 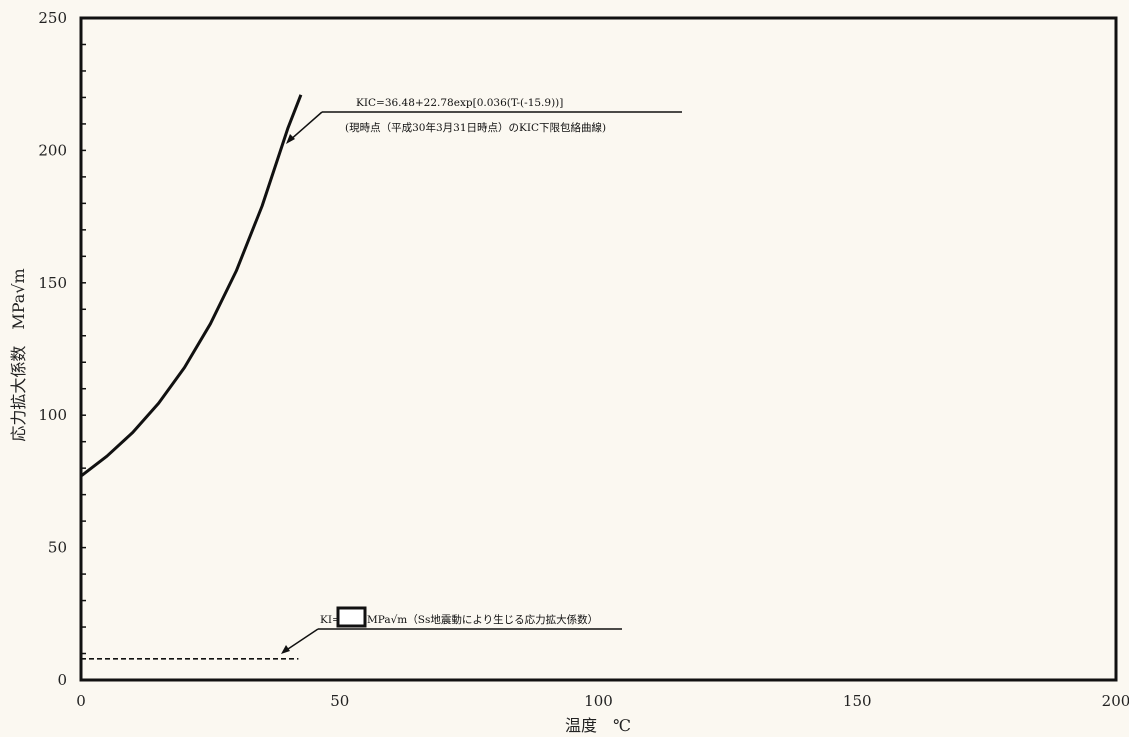 What do you see at coordinates (52, 283) in the screenshot?
I see `y-tick-label: 150` at bounding box center [52, 283].